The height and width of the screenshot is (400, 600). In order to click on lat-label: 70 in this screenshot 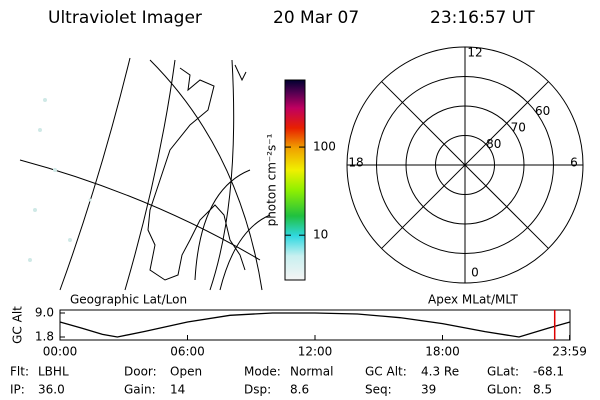, I will do `click(518, 128)`.